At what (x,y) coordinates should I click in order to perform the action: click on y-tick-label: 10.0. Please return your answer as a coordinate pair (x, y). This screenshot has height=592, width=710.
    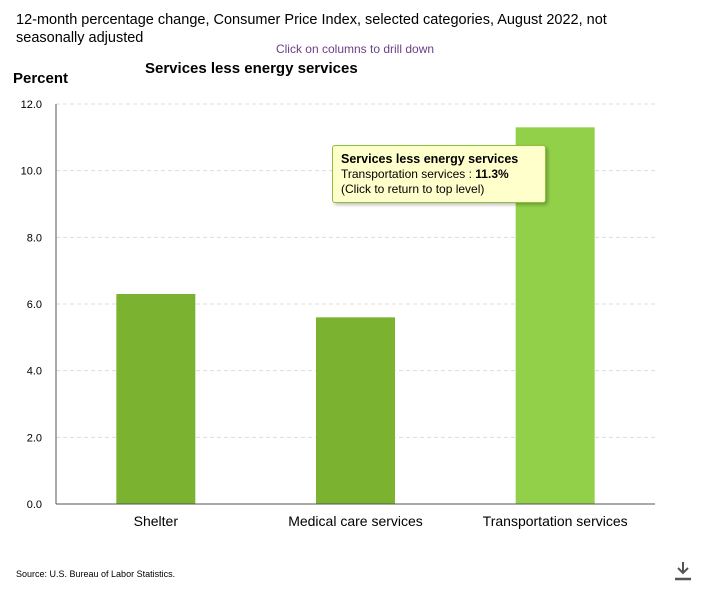
    Looking at the image, I should click on (31, 172).